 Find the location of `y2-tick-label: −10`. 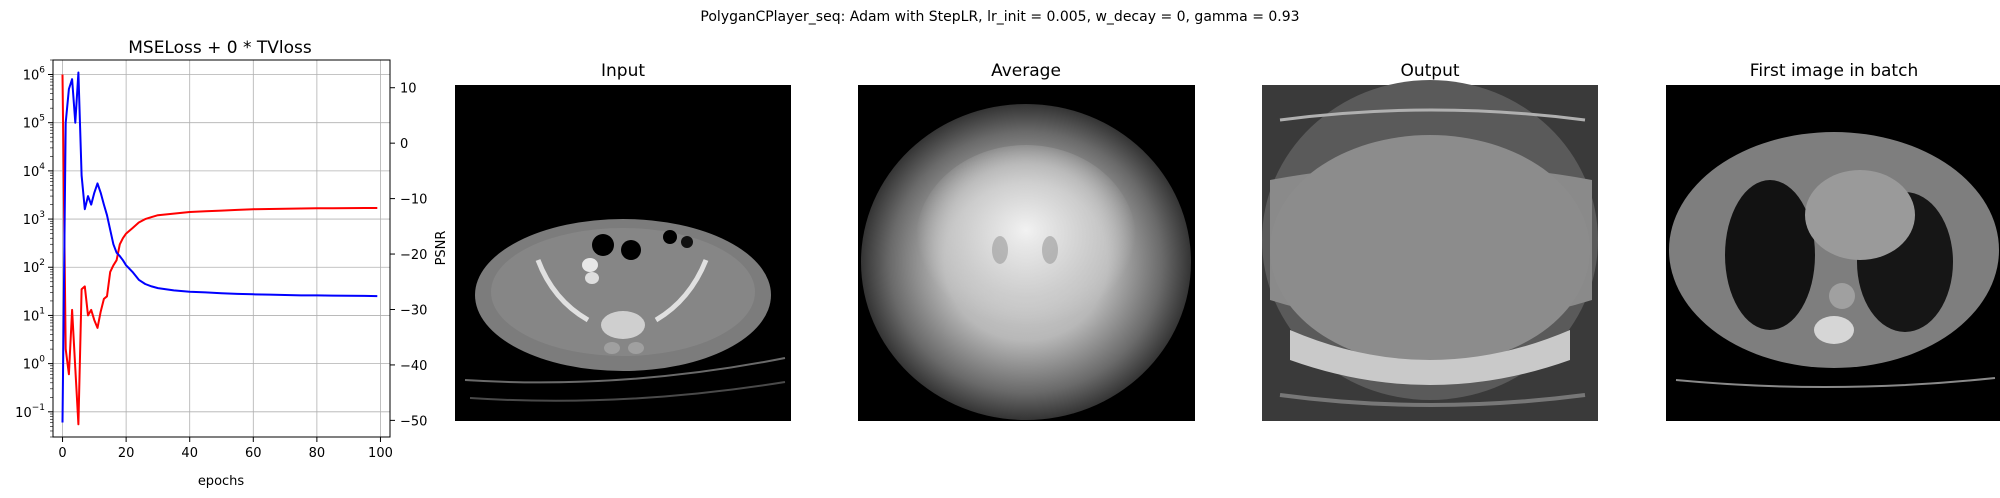

y2-tick-label: −10 is located at coordinates (413, 200).